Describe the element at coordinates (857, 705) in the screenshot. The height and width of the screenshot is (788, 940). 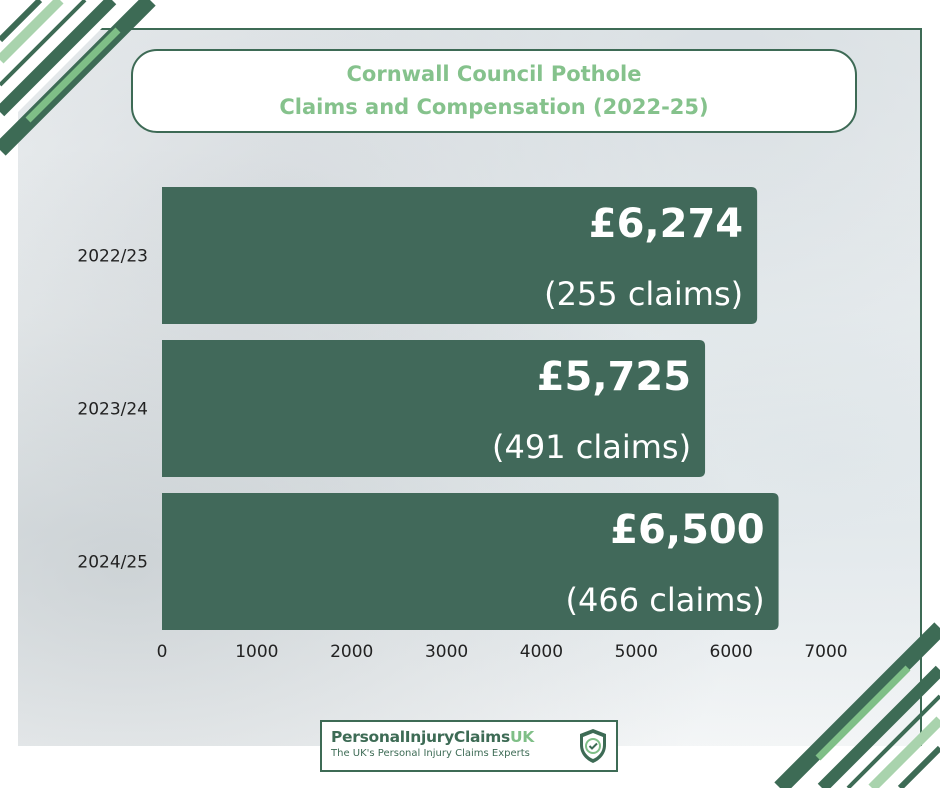
I see `corner-stripes-bottom-right` at that location.